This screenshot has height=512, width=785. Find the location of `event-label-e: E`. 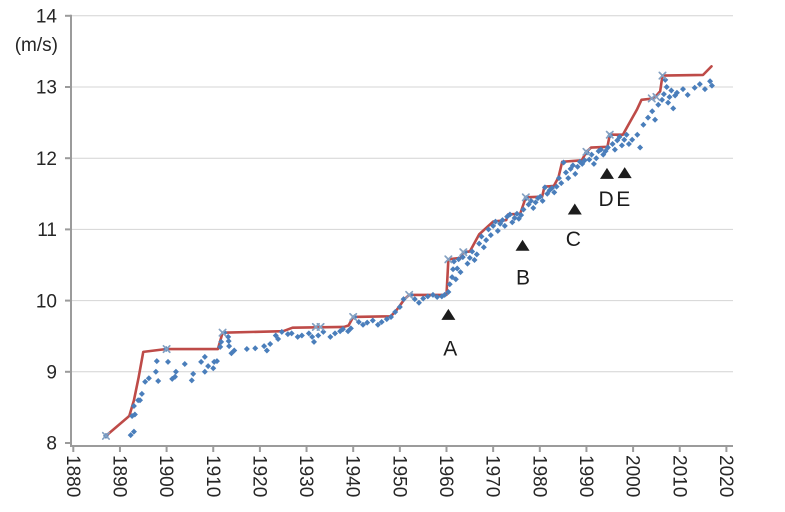

event-label-e: E is located at coordinates (623, 199).